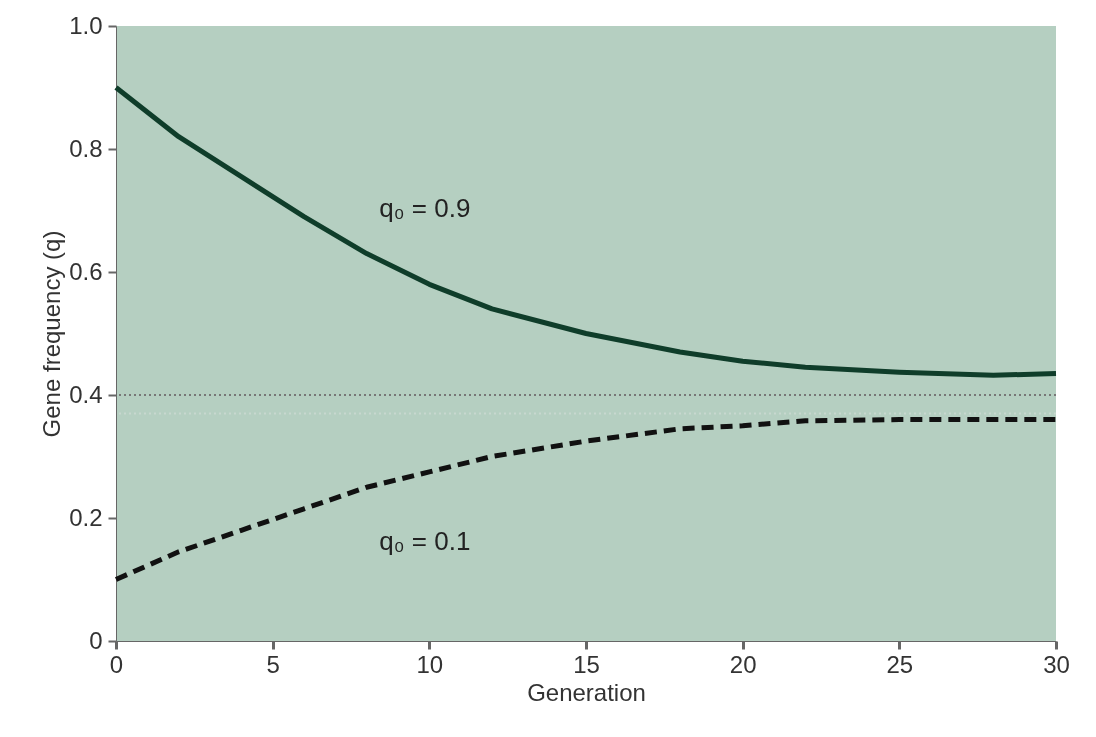 This screenshot has height=737, width=1096. Describe the element at coordinates (86, 271) in the screenshot. I see `y-tick-label: 0.6` at that location.